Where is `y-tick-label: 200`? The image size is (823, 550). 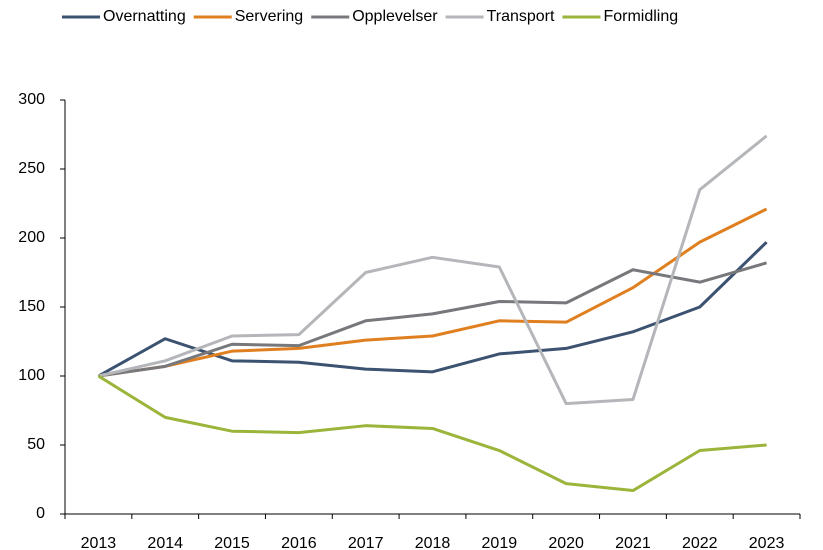 y-tick-label: 200 is located at coordinates (31, 237).